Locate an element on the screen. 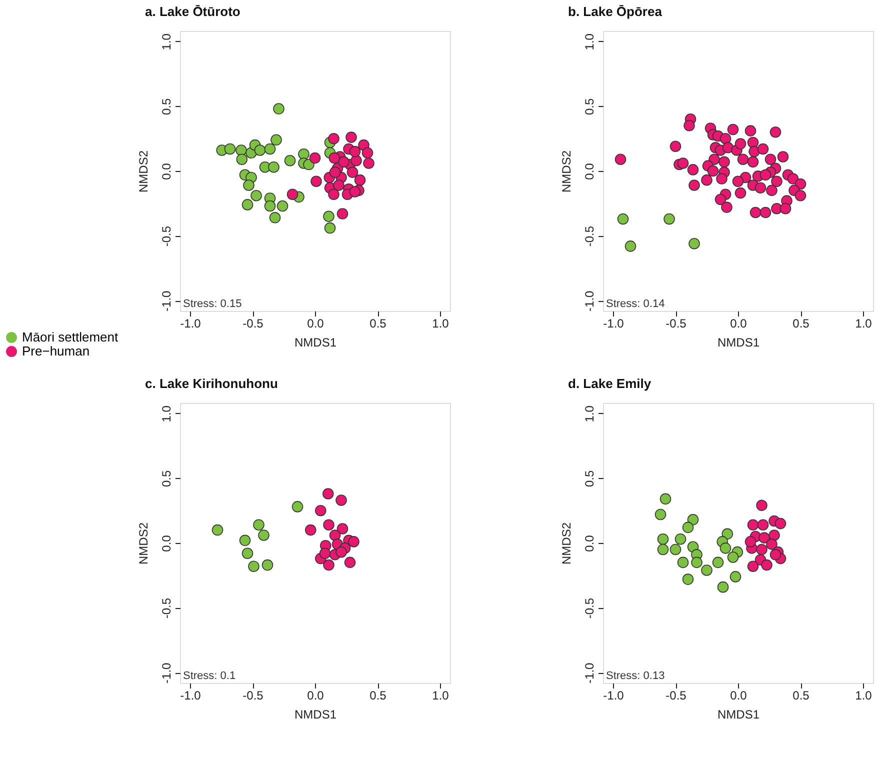 The image size is (888, 758). annotation: Stress: 0.15 is located at coordinates (212, 304).